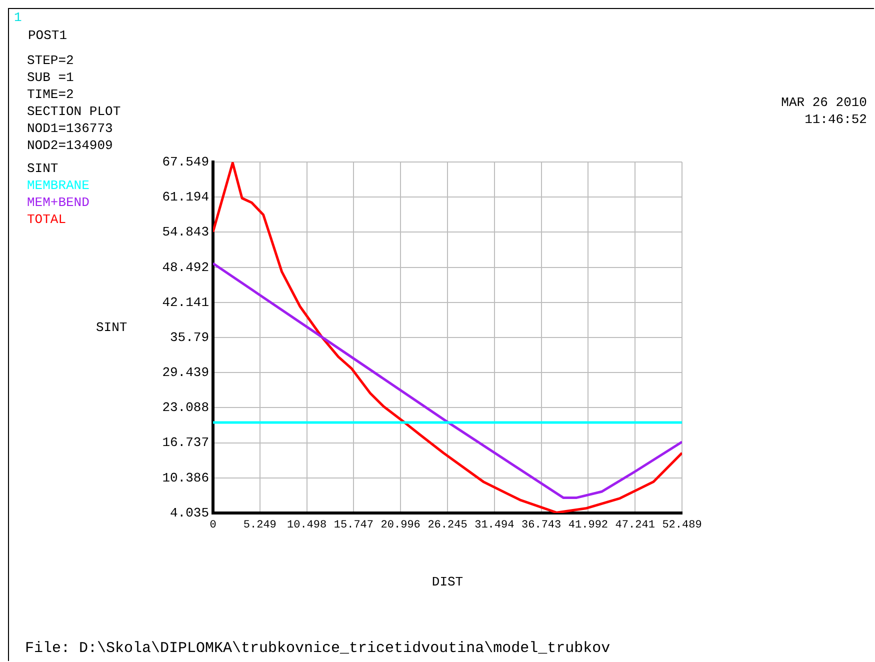 This screenshot has height=662, width=875. I want to click on x-tick-label: 15.747, so click(354, 525).